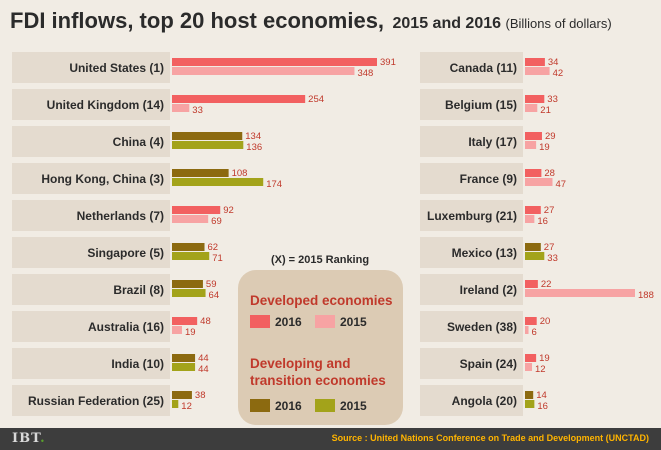 Image resolution: width=661 pixels, height=450 pixels. What do you see at coordinates (544, 147) in the screenshot?
I see `value-2015-italy-17: 19` at bounding box center [544, 147].